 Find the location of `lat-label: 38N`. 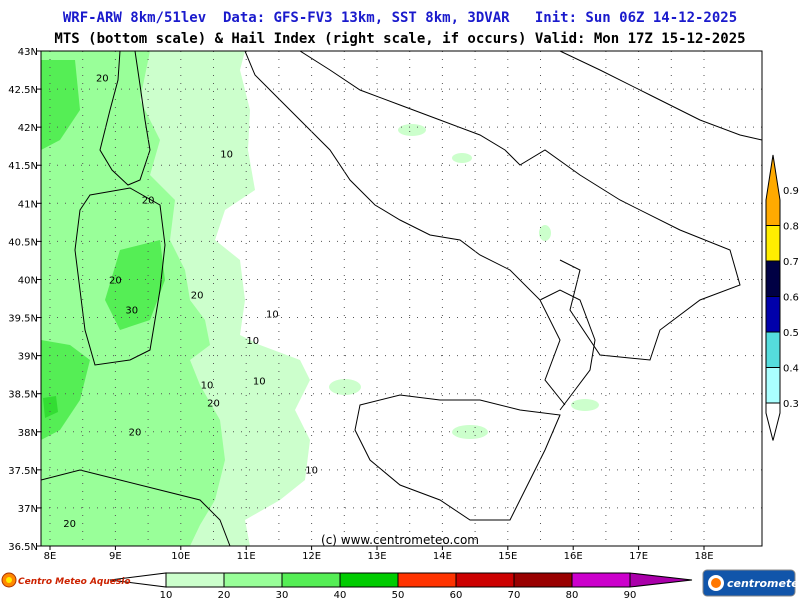

lat-label: 38N is located at coordinates (28, 433).